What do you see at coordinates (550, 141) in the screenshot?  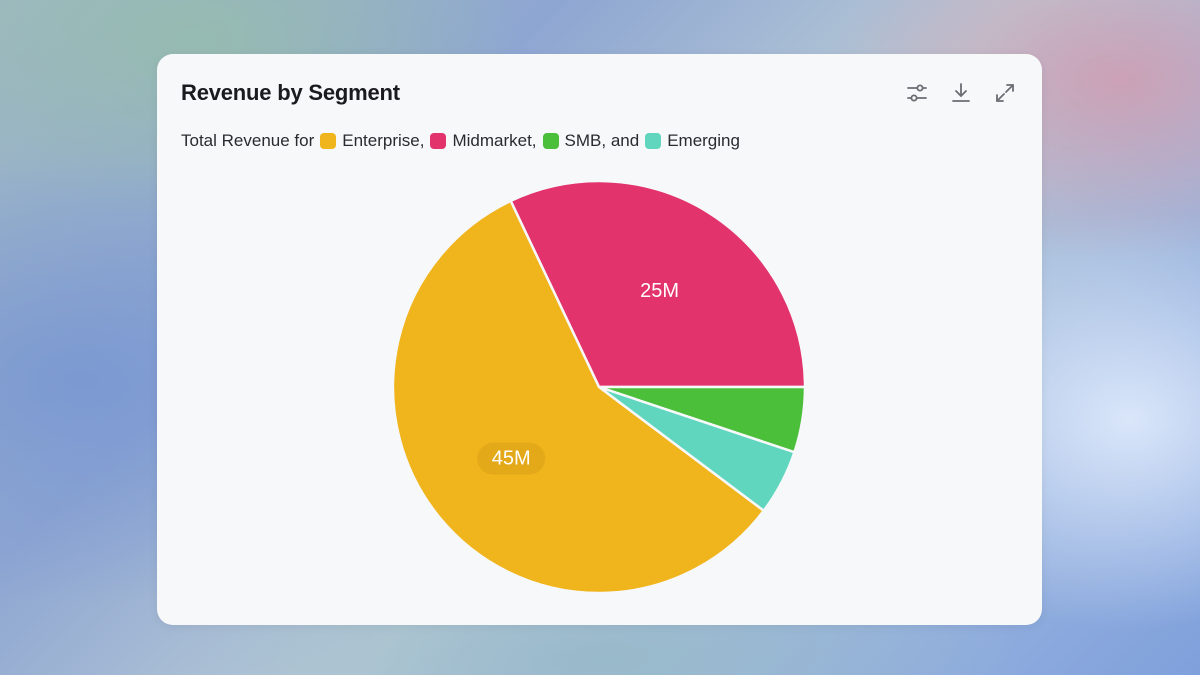 I see `legend-swatch-smb` at bounding box center [550, 141].